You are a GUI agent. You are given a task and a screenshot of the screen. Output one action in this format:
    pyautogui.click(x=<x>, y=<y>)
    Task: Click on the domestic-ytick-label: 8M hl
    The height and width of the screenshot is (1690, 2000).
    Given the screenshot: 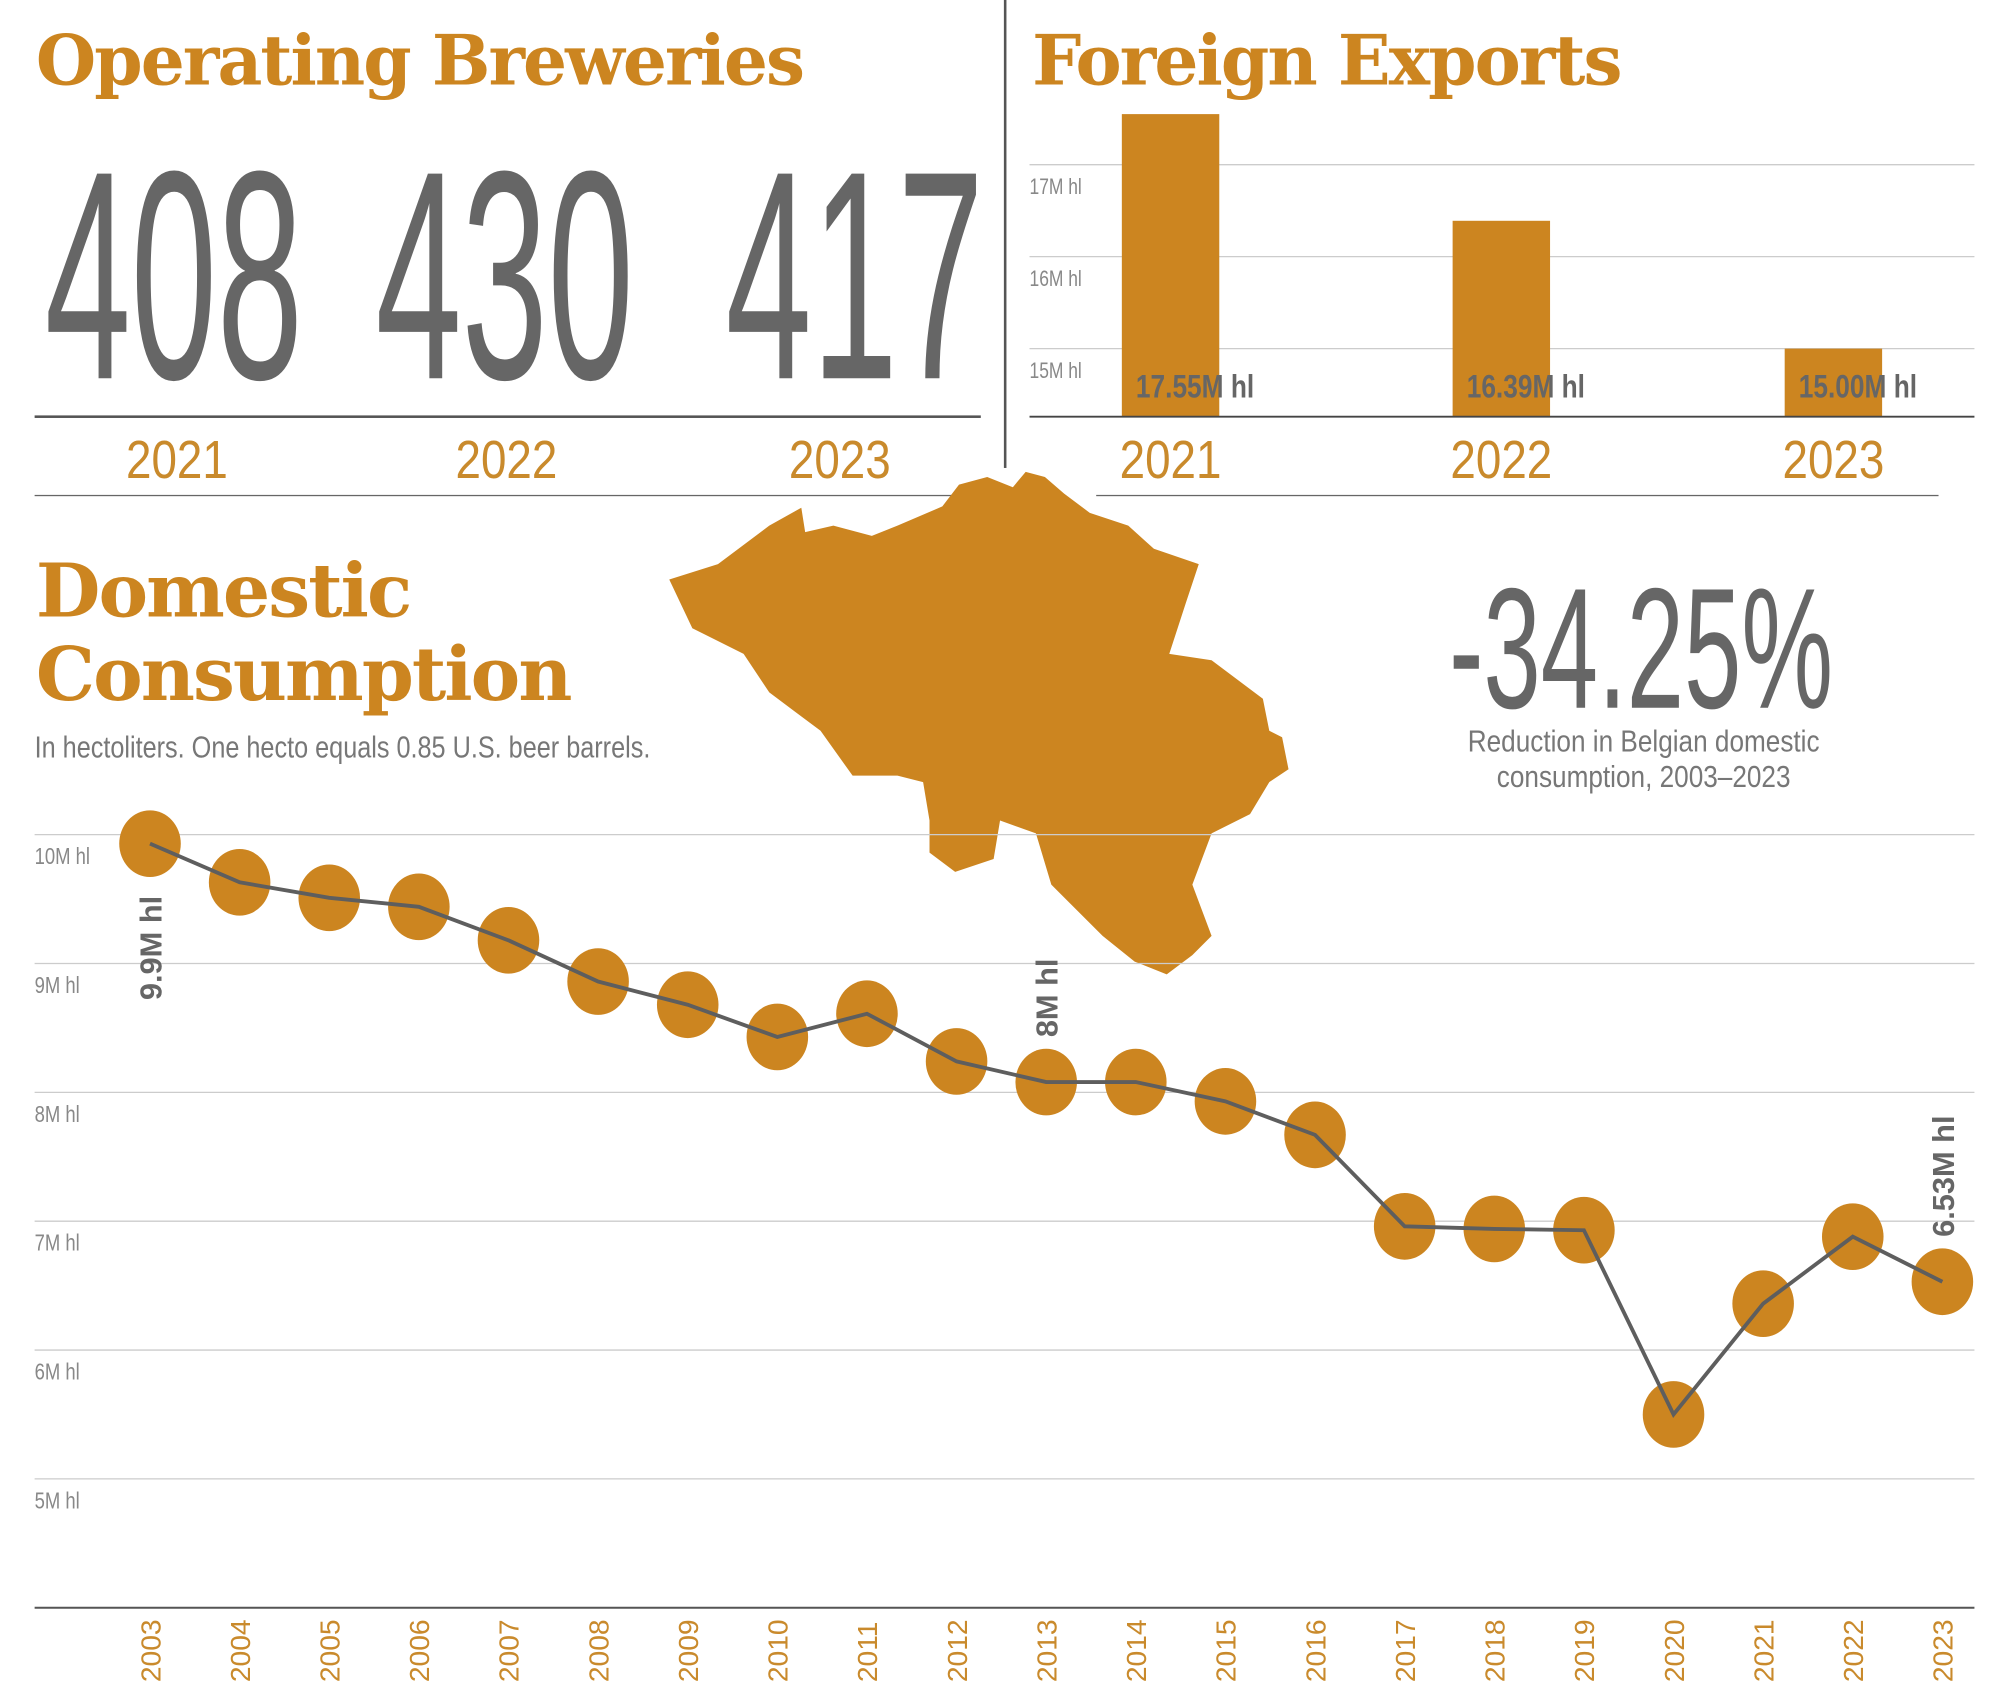 What is the action you would take?
    pyautogui.click(x=57, y=1114)
    